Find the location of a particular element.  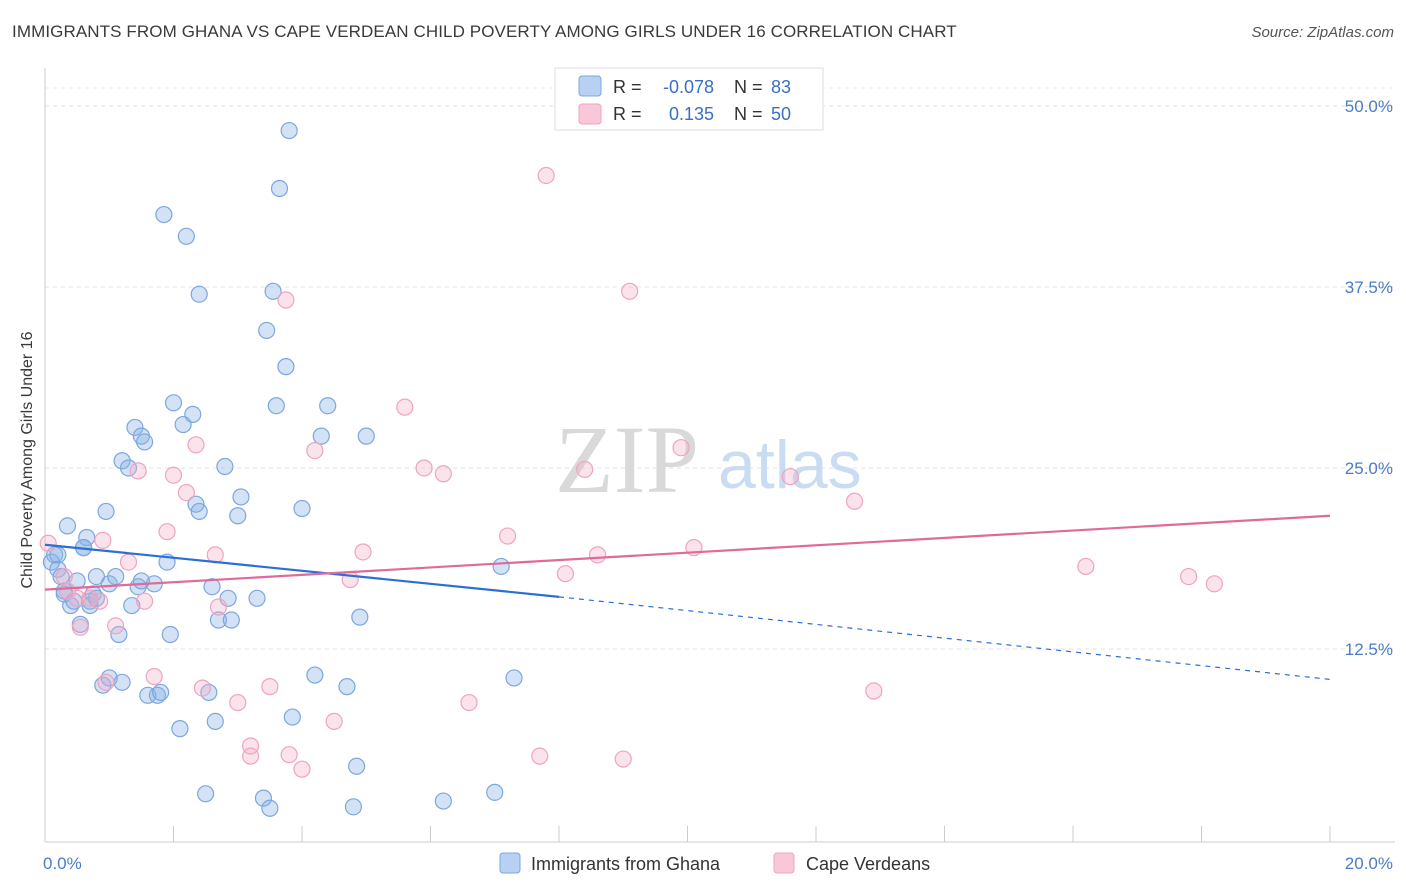

cape-verdean-trend-line is located at coordinates (687, 552).